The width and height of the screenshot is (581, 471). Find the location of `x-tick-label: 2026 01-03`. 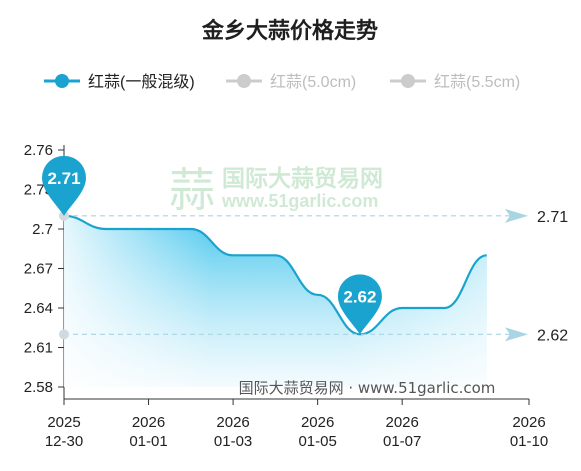

x-tick-label: 2026 01-03 is located at coordinates (233, 432).